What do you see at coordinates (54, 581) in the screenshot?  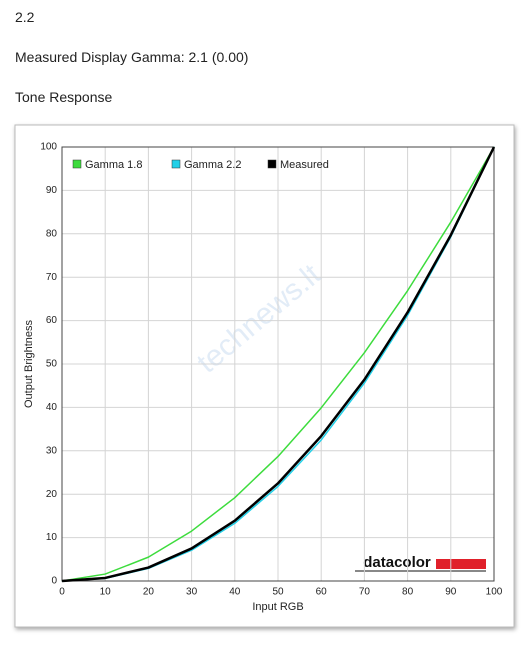 I see `y-tick-label: 0` at bounding box center [54, 581].